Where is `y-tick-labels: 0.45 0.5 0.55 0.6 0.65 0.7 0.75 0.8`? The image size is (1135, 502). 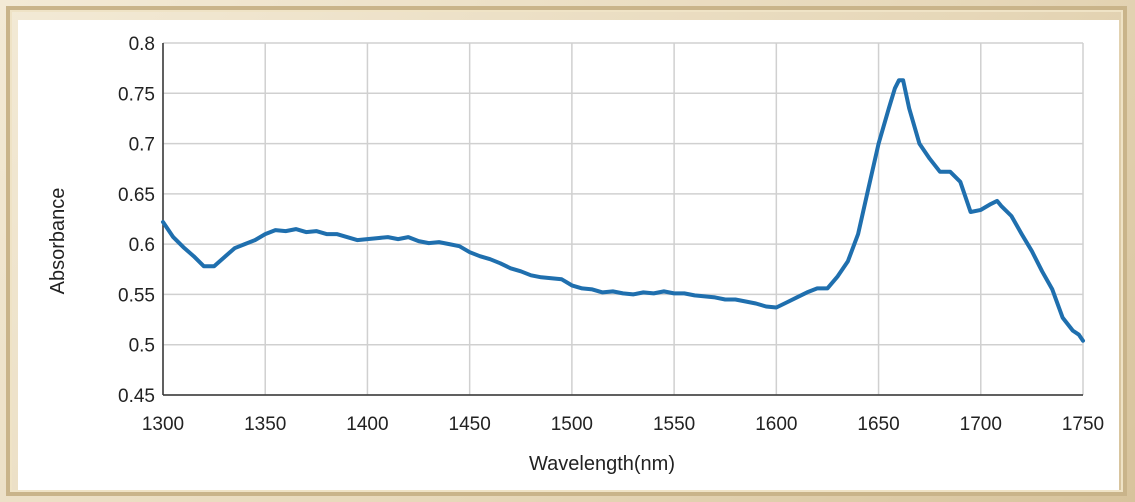
y-tick-labels: 0.45 0.5 0.55 0.6 0.65 0.7 0.75 0.8 is located at coordinates (136, 220).